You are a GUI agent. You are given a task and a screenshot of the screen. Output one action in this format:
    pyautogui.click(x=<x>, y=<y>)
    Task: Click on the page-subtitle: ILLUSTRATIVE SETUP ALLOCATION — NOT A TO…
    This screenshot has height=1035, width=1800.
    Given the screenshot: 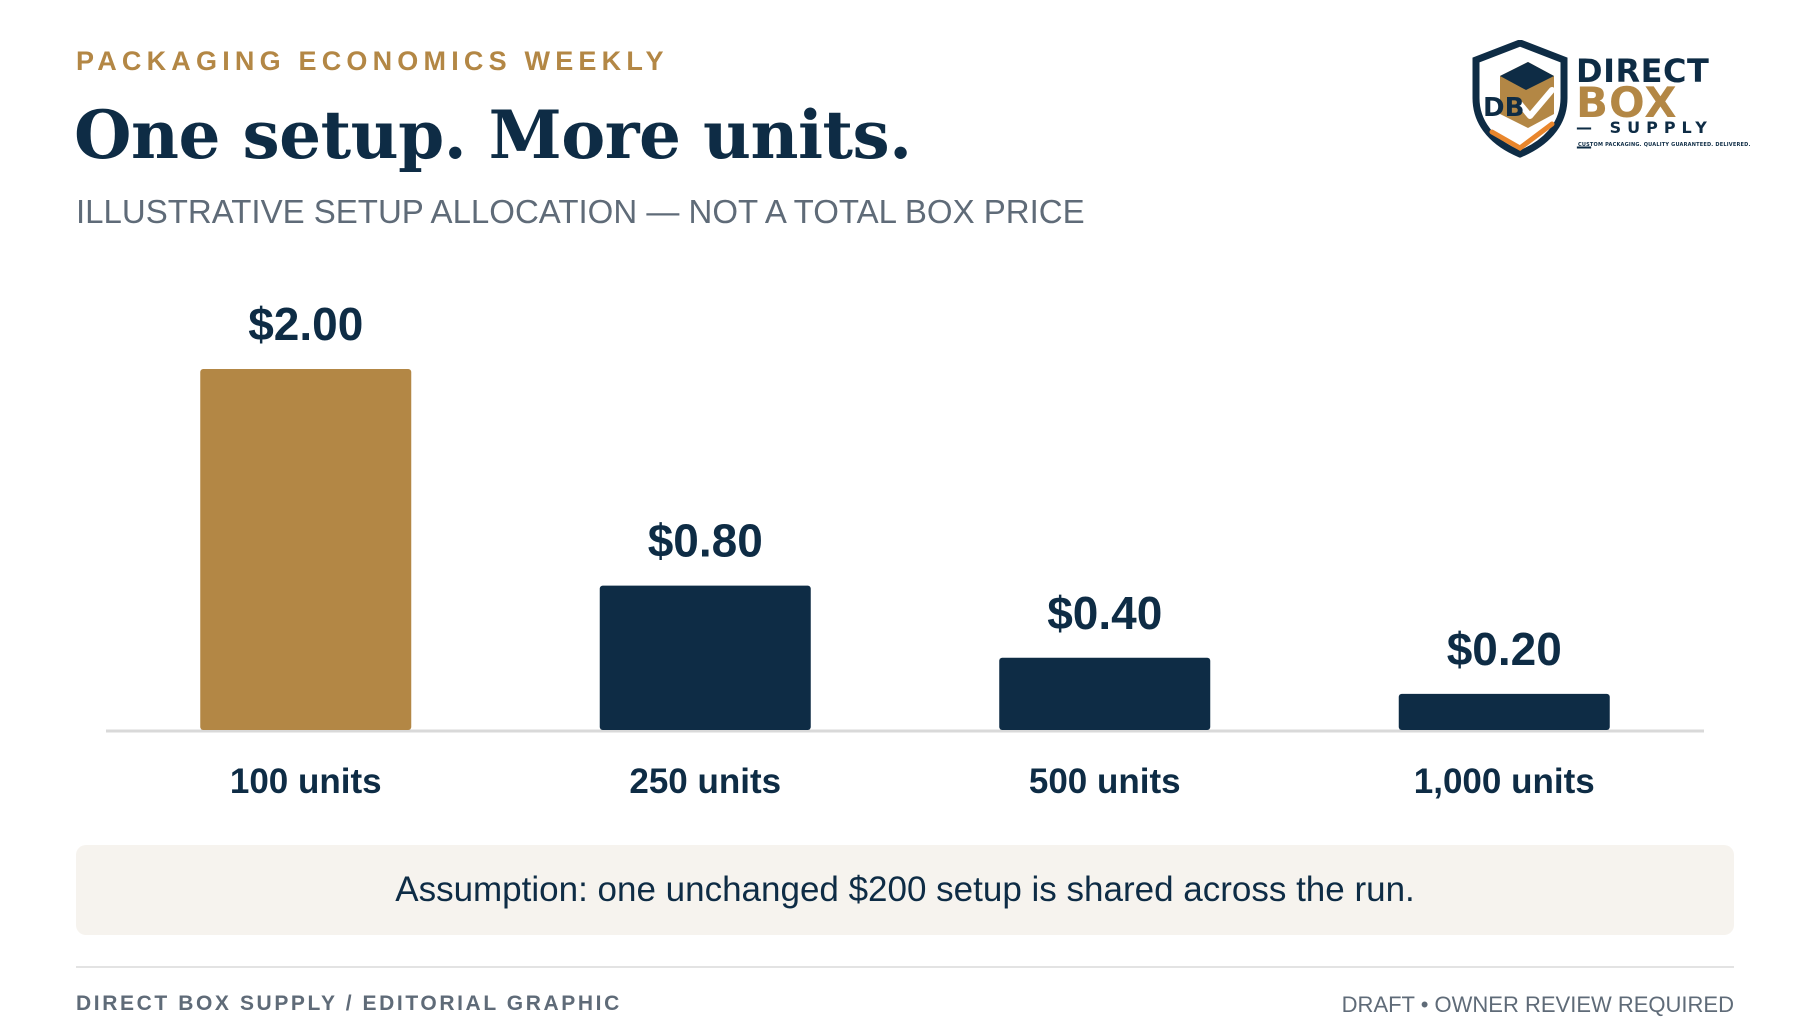 What is the action you would take?
    pyautogui.click(x=580, y=211)
    